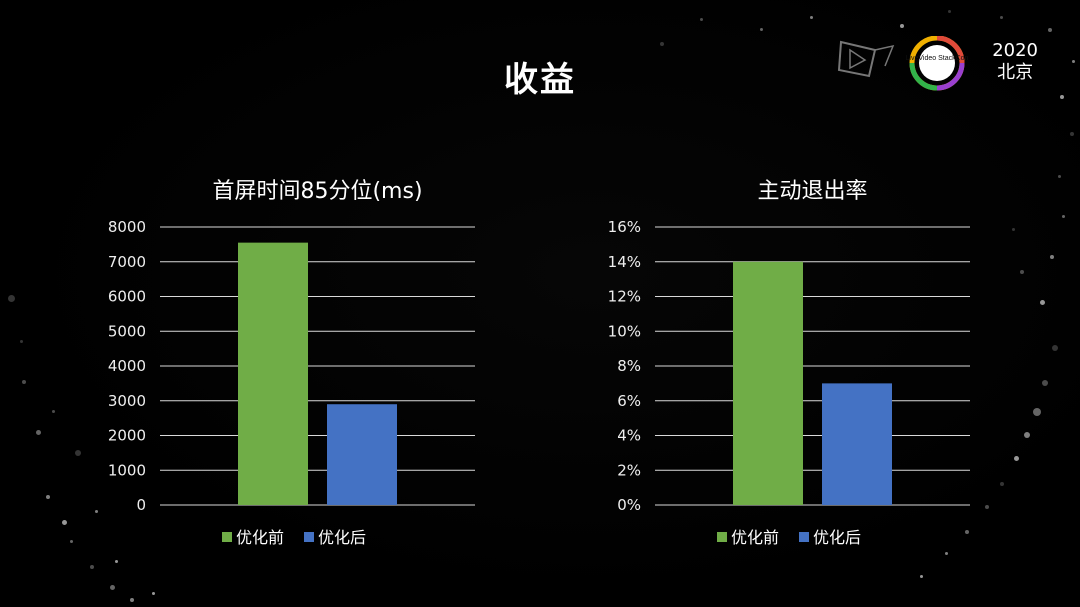 This screenshot has width=1080, height=607. I want to click on page-title: 收益, so click(540, 80).